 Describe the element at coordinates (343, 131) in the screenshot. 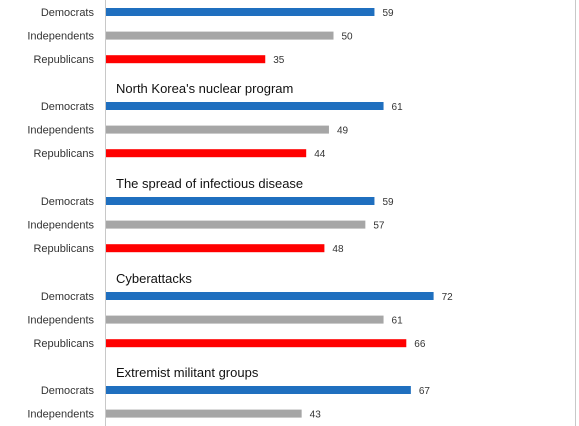

I see `value-label: 49` at that location.